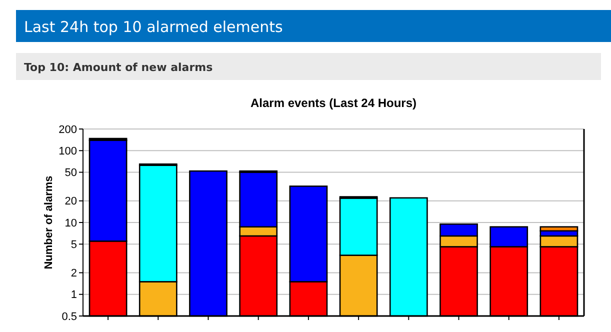  What do you see at coordinates (67, 151) in the screenshot?
I see `y-tick-label: 100` at bounding box center [67, 151].